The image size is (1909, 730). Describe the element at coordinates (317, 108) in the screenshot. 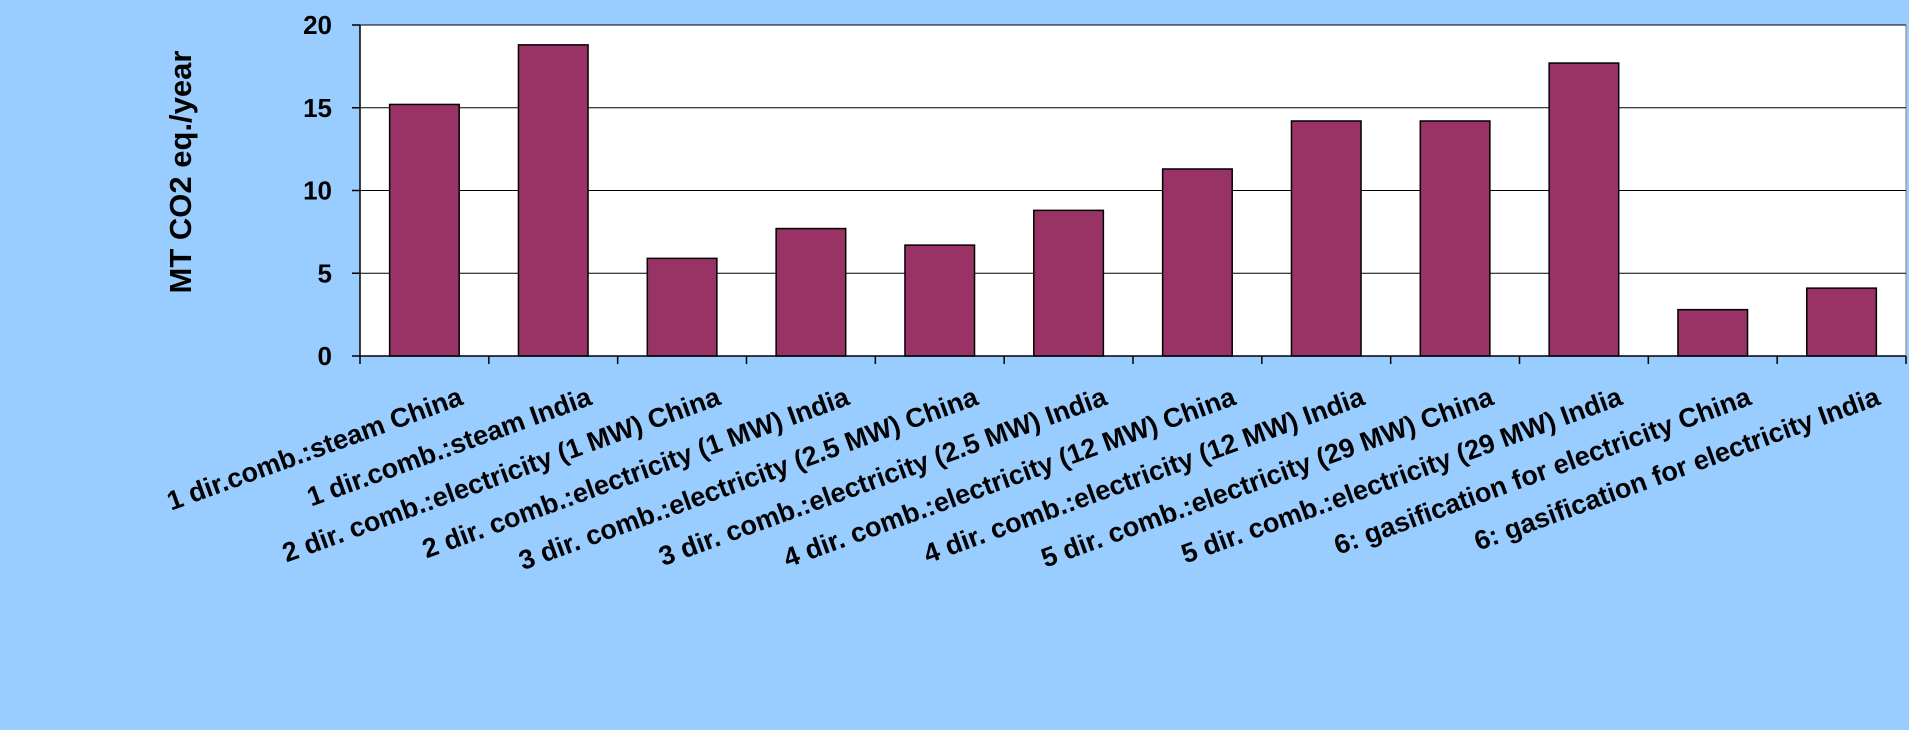

I see `y-tick-label: 15` at that location.